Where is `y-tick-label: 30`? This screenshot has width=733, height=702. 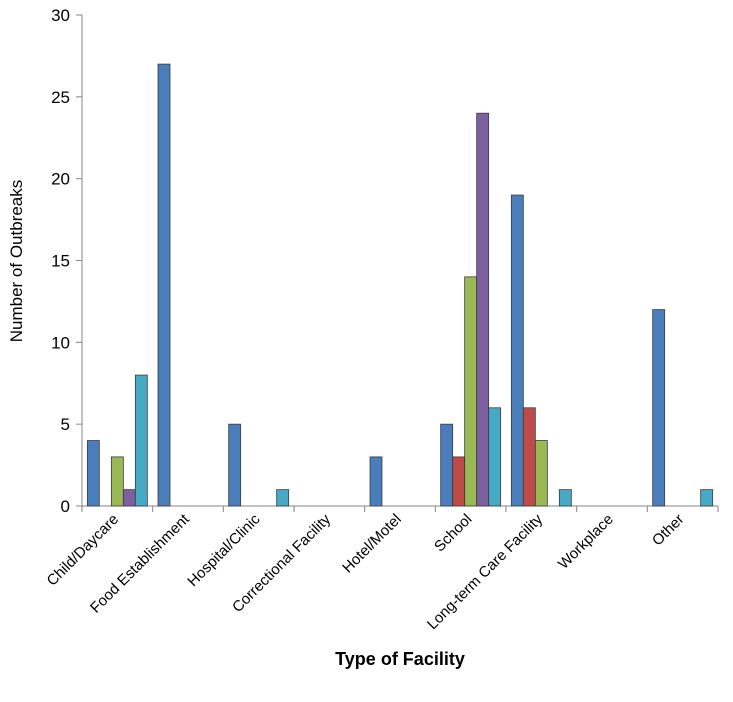
y-tick-label: 30 is located at coordinates (60, 15).